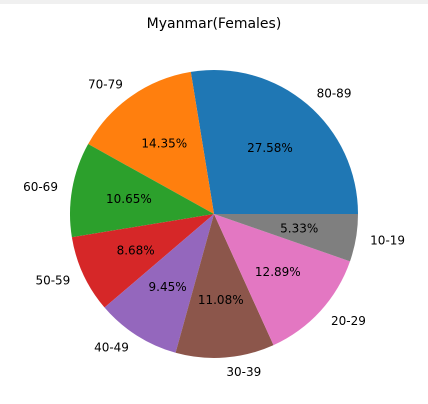 This screenshot has width=428, height=404. What do you see at coordinates (40, 187) in the screenshot?
I see `pie-category-label: 60-69` at bounding box center [40, 187].